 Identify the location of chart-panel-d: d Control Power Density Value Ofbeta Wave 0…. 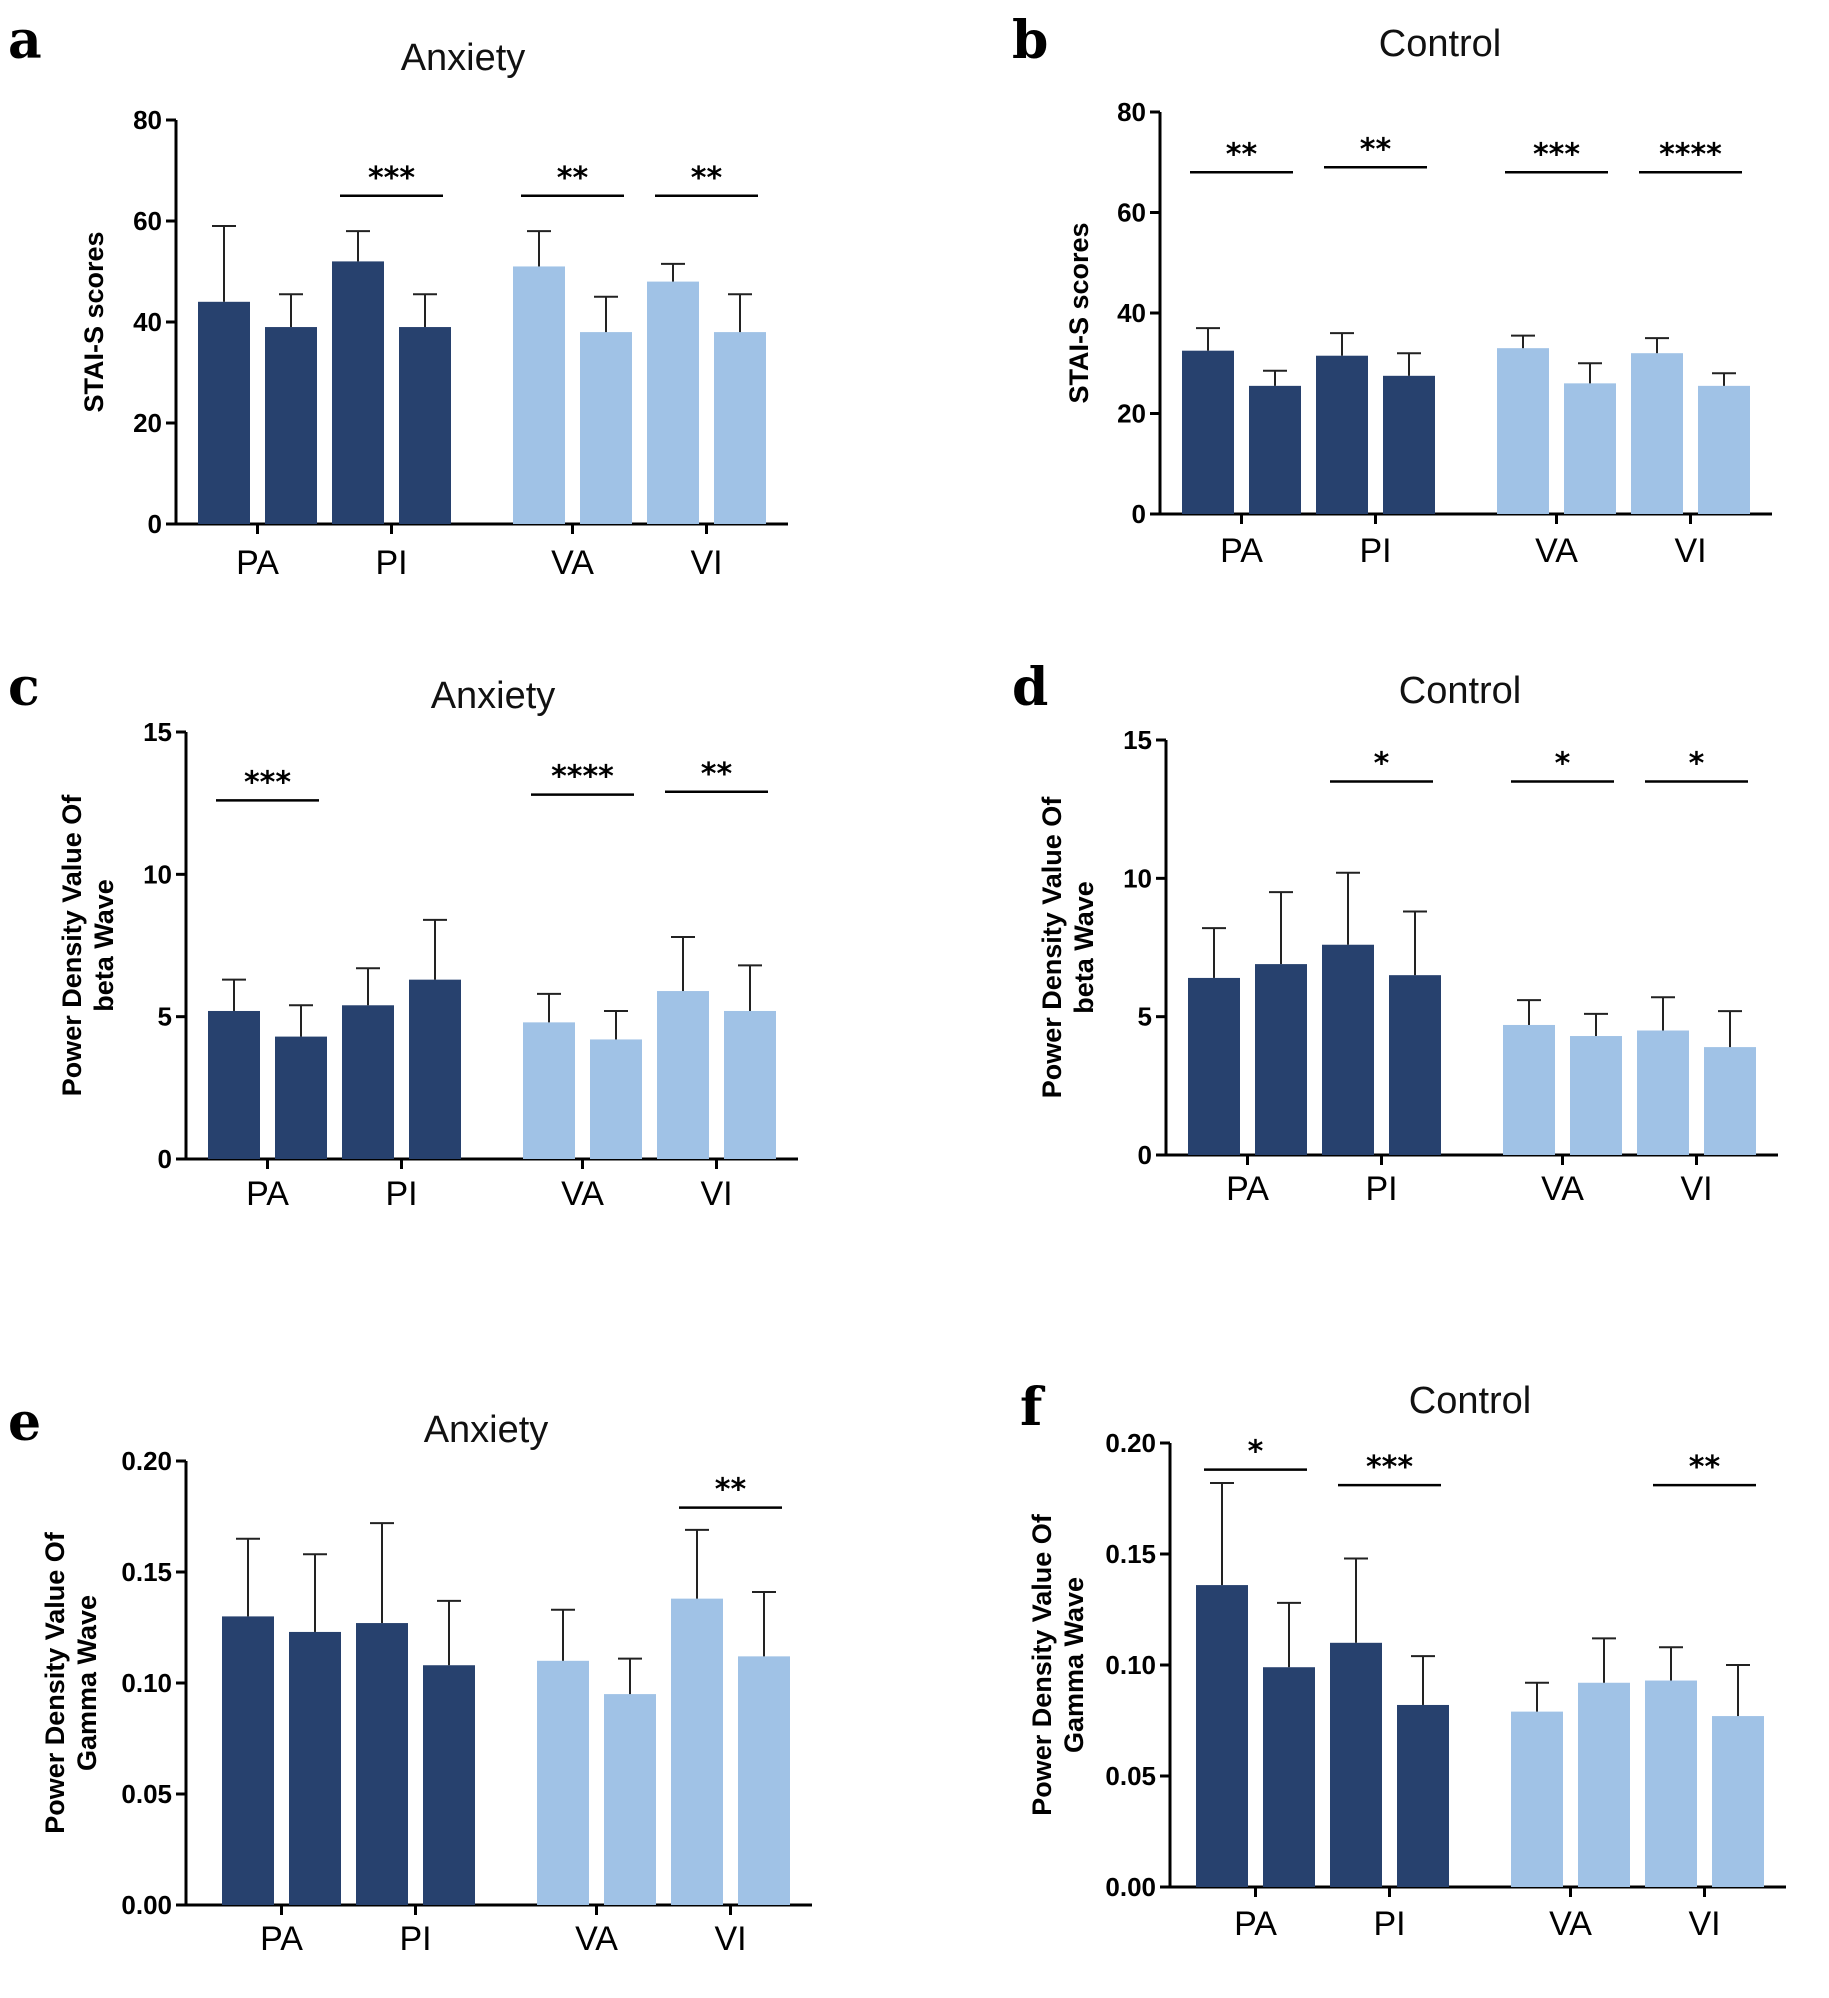
(1395, 932).